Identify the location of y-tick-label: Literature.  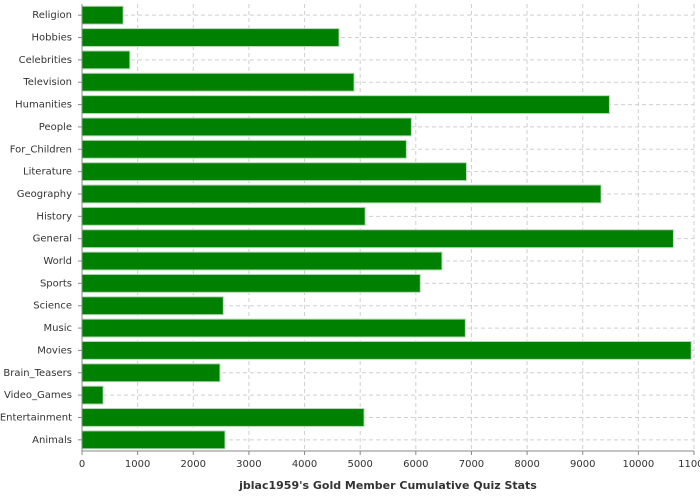
(47, 172).